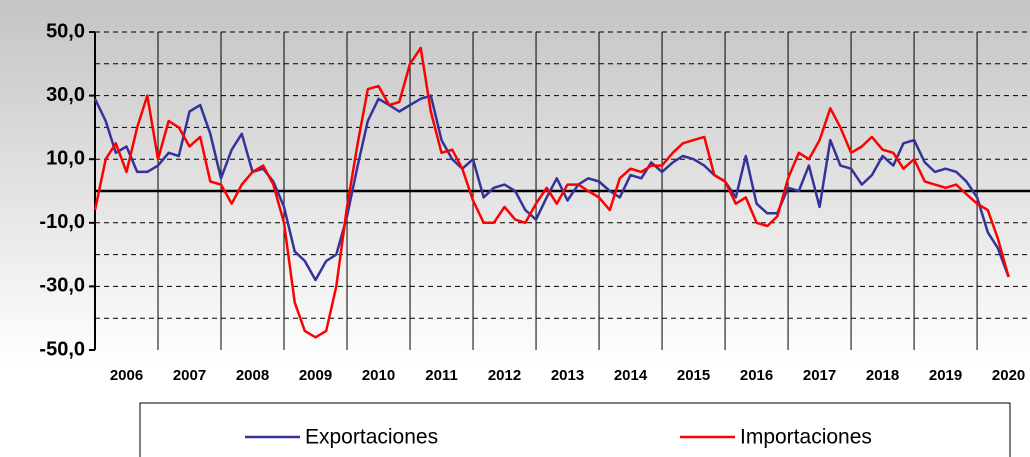  Describe the element at coordinates (806, 437) in the screenshot. I see `legend-label: Importaciones` at that location.